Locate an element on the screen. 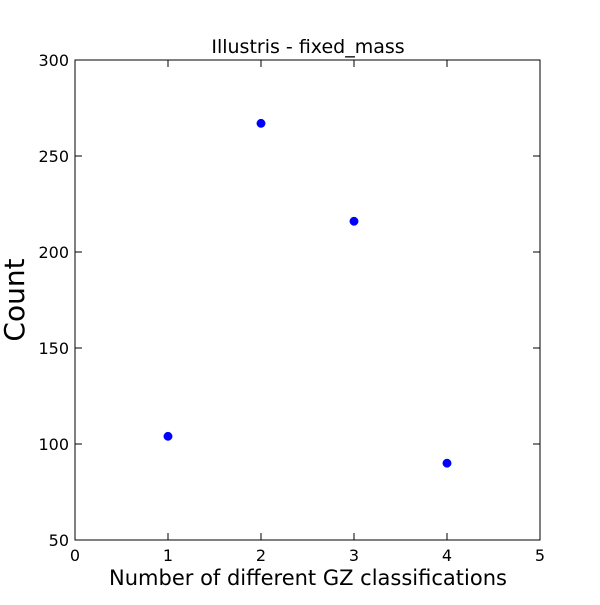 This screenshot has height=605, width=600. x-tick-label: 4 is located at coordinates (447, 555).